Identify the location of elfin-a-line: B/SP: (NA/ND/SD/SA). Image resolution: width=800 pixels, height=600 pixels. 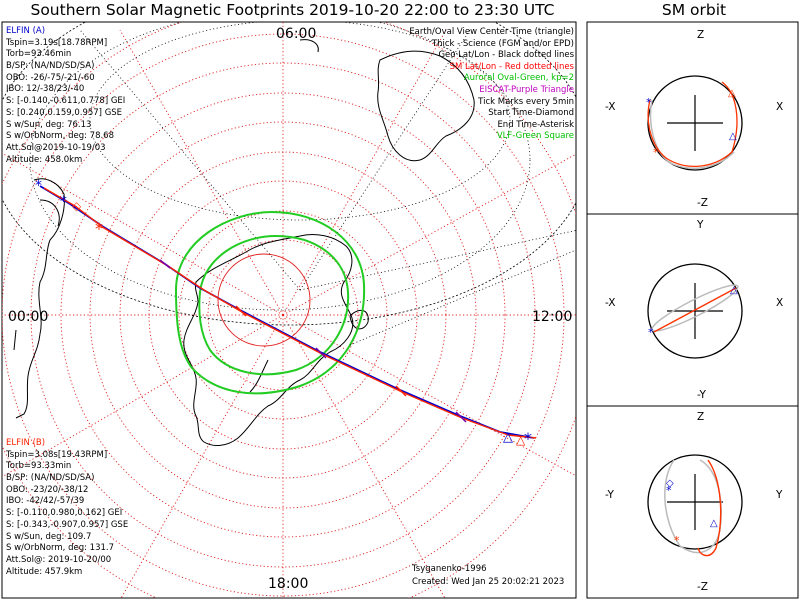
(50, 66).